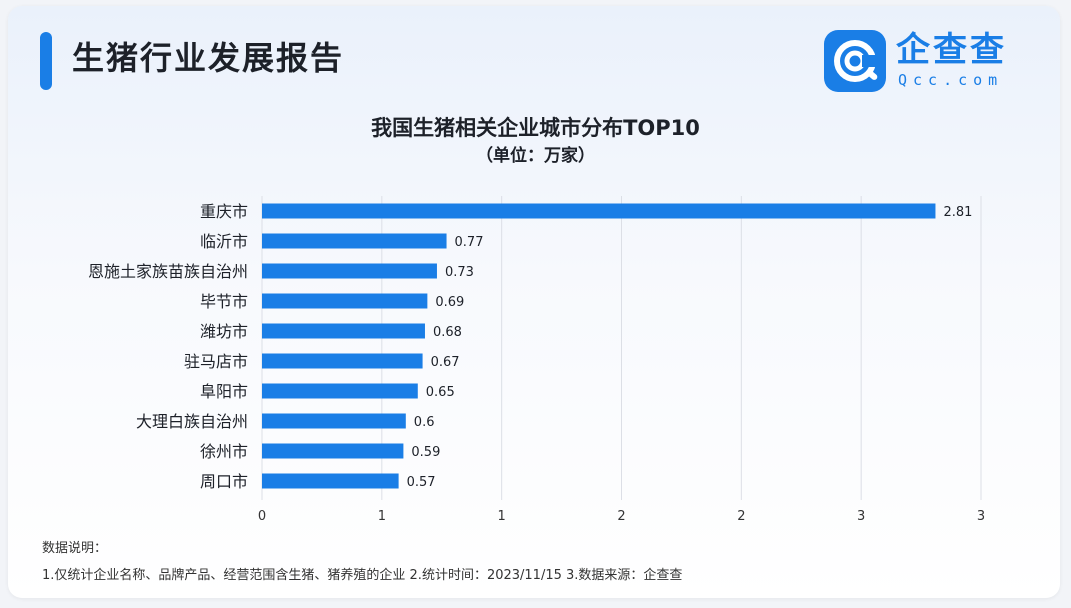  I want to click on category-label: 毕节市, so click(224, 301).